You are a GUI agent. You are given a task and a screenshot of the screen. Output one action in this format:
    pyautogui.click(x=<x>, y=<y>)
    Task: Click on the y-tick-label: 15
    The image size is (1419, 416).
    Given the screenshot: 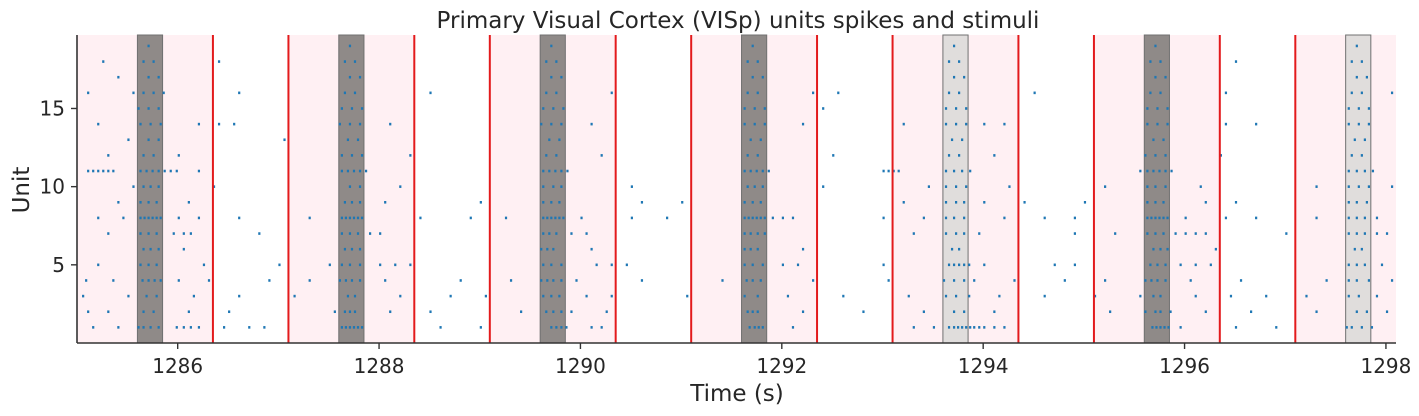 What is the action you would take?
    pyautogui.click(x=52, y=108)
    